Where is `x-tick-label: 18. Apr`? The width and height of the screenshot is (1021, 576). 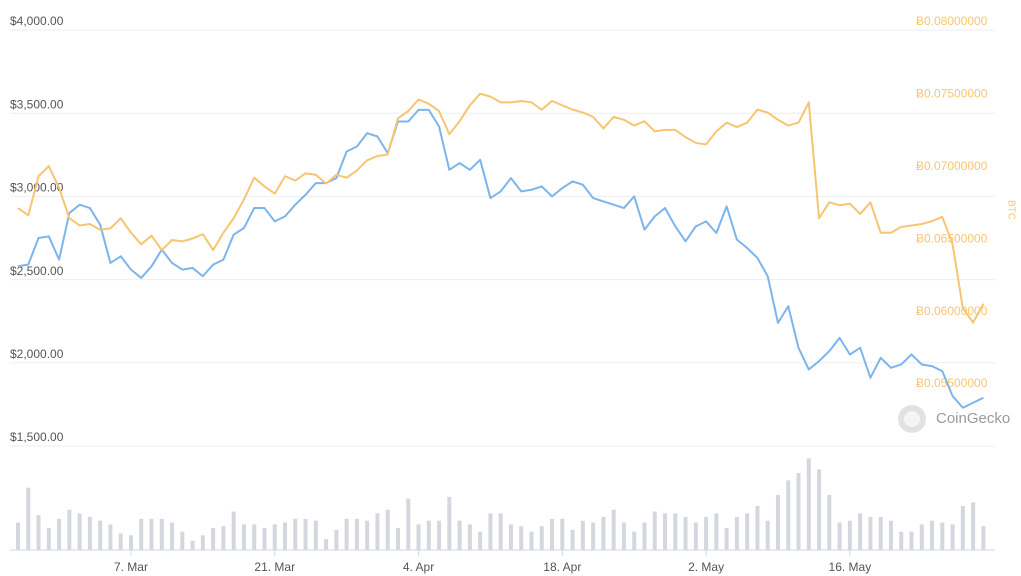 x-tick-label: 18. Apr is located at coordinates (562, 567).